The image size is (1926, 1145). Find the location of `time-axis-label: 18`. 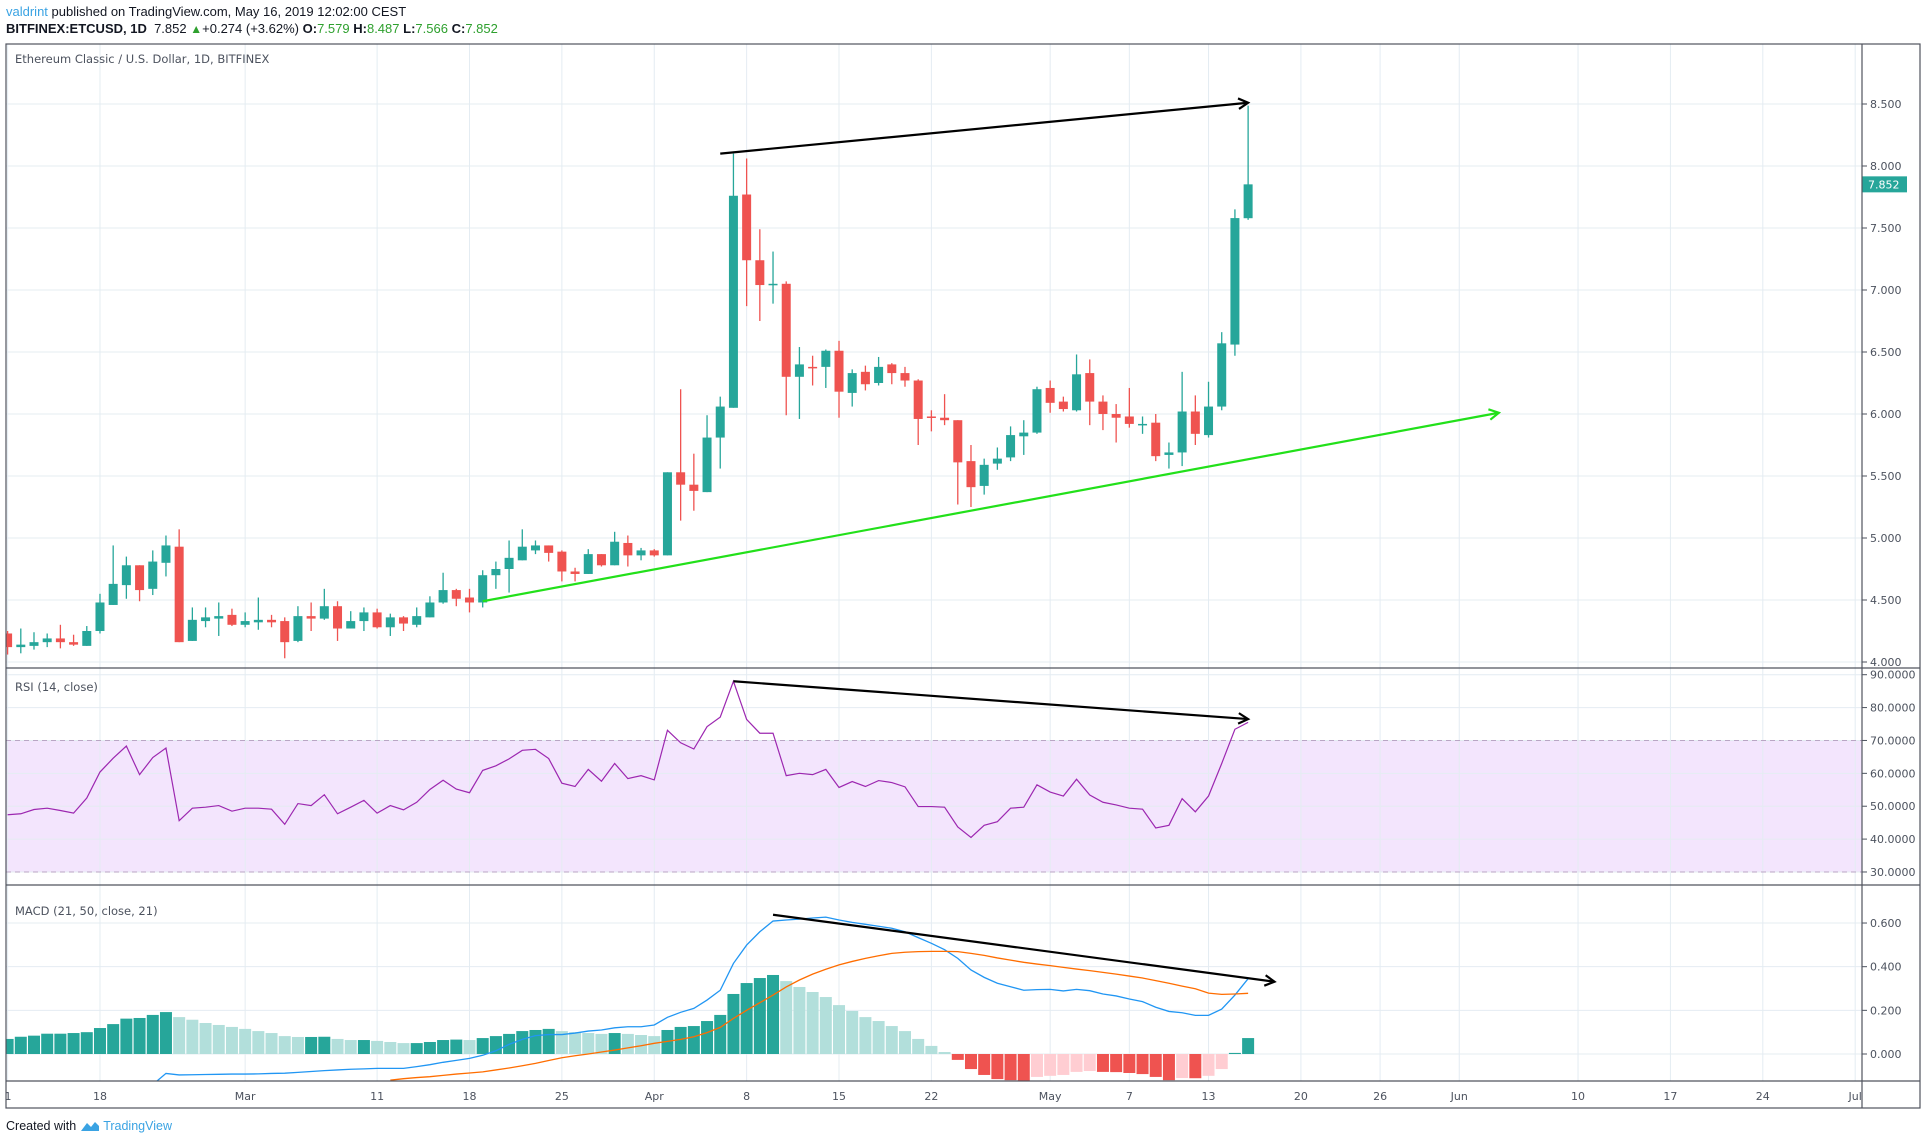

time-axis-label: 18 is located at coordinates (469, 1096).